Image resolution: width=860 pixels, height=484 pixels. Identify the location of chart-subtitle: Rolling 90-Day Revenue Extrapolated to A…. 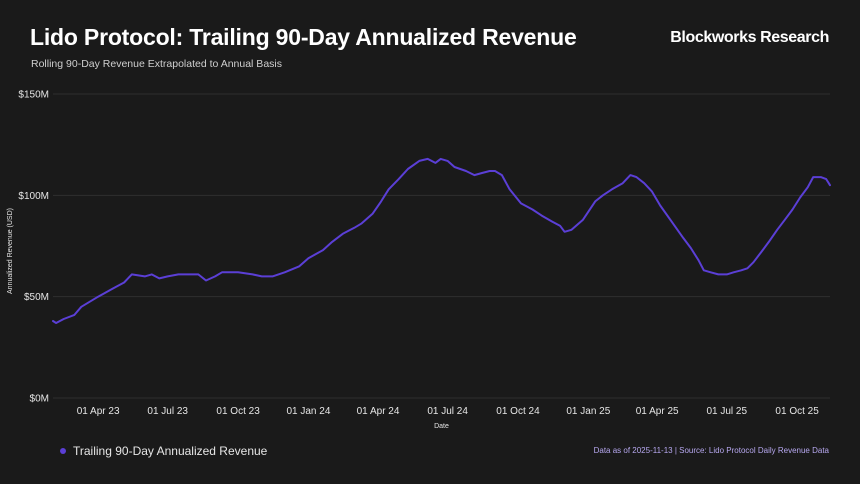
(156, 64).